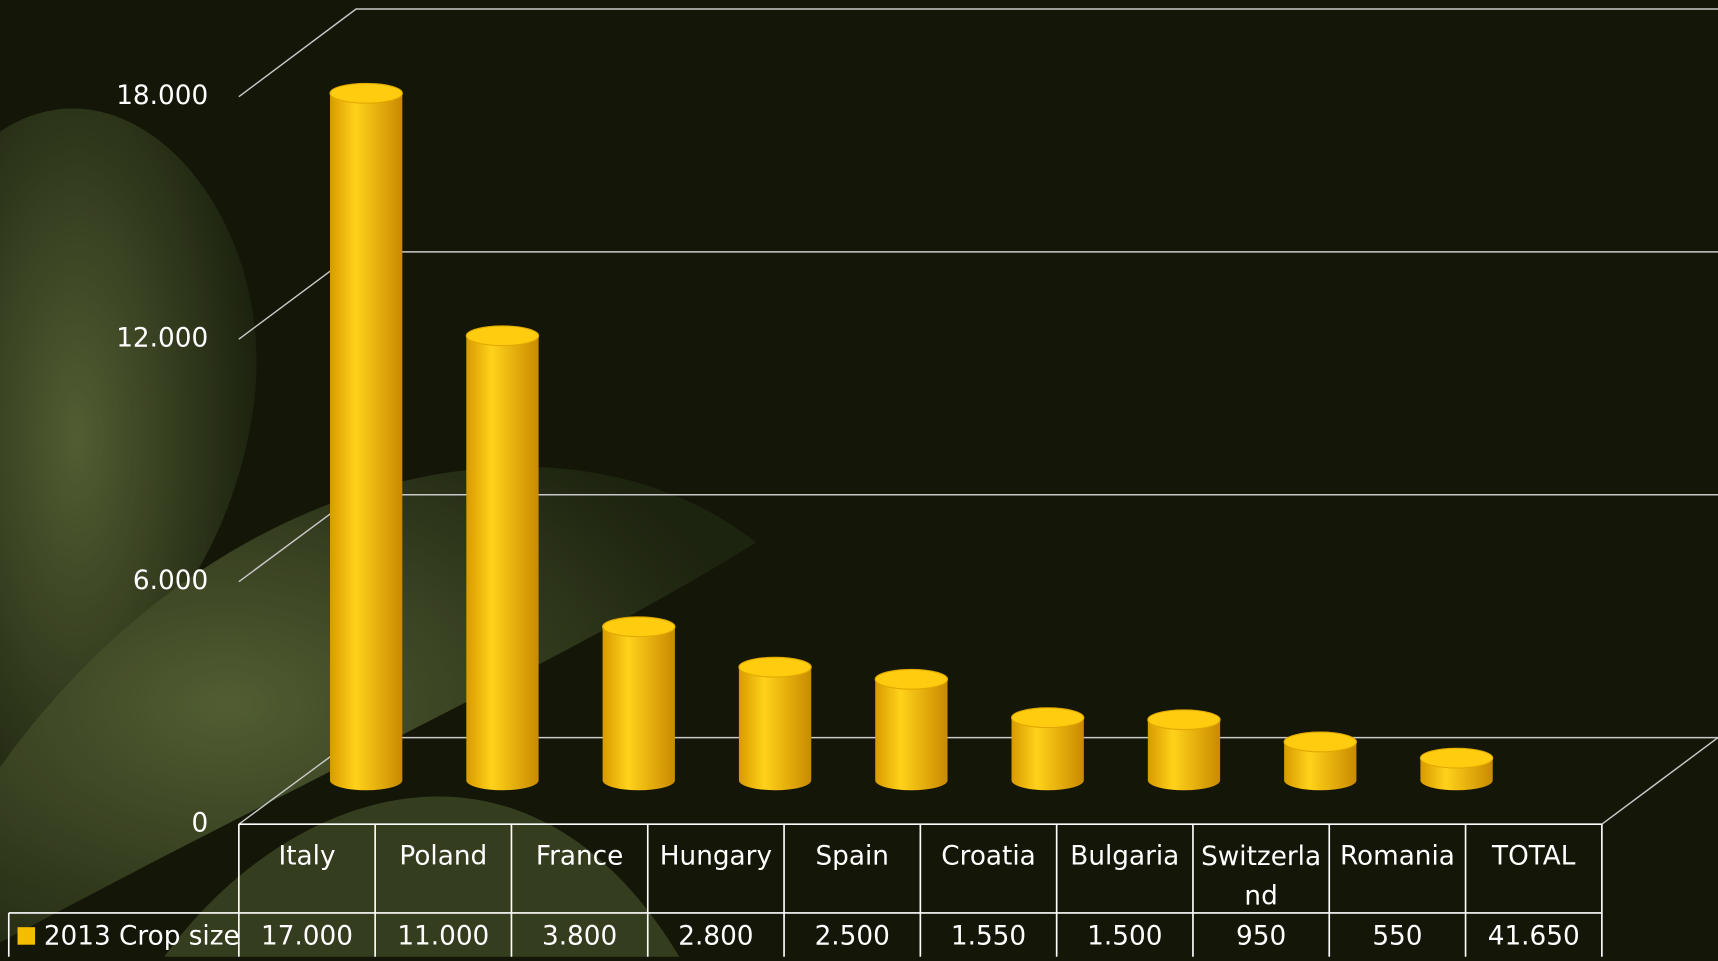 The width and height of the screenshot is (1718, 961). What do you see at coordinates (978, 53) in the screenshot?
I see `grid-line` at bounding box center [978, 53].